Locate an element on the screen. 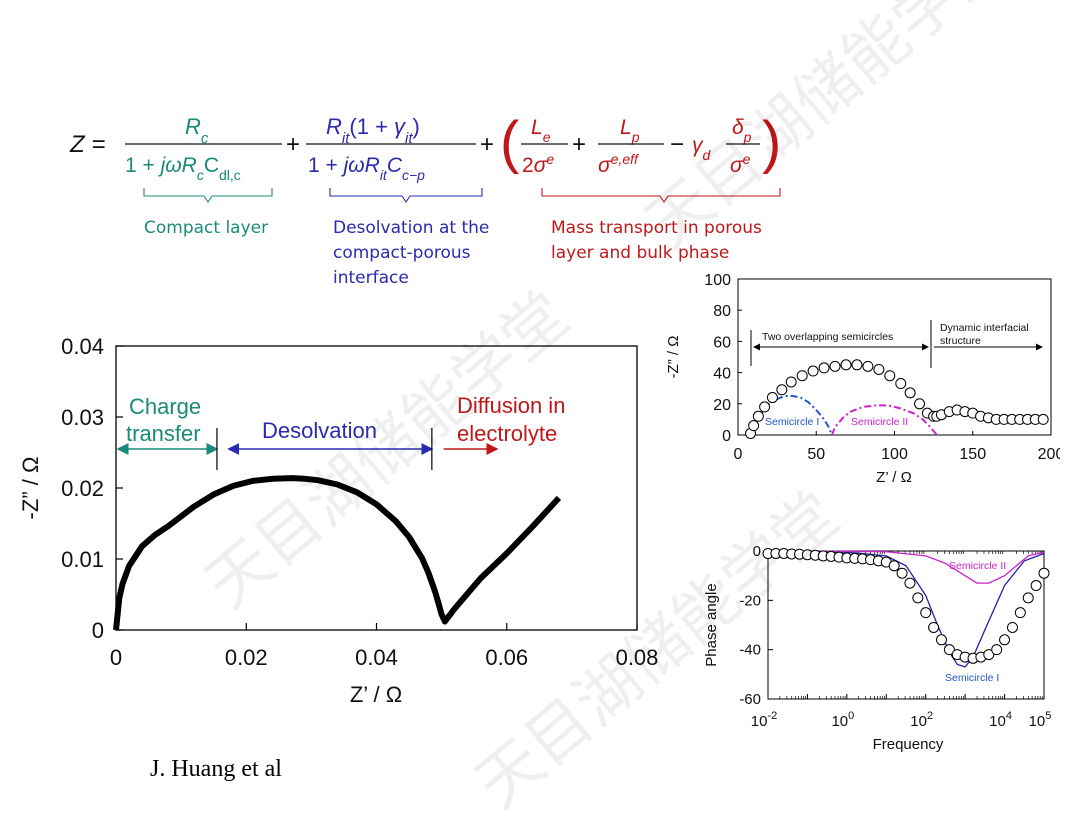  inset1-ytick-label: 60 is located at coordinates (722, 342).